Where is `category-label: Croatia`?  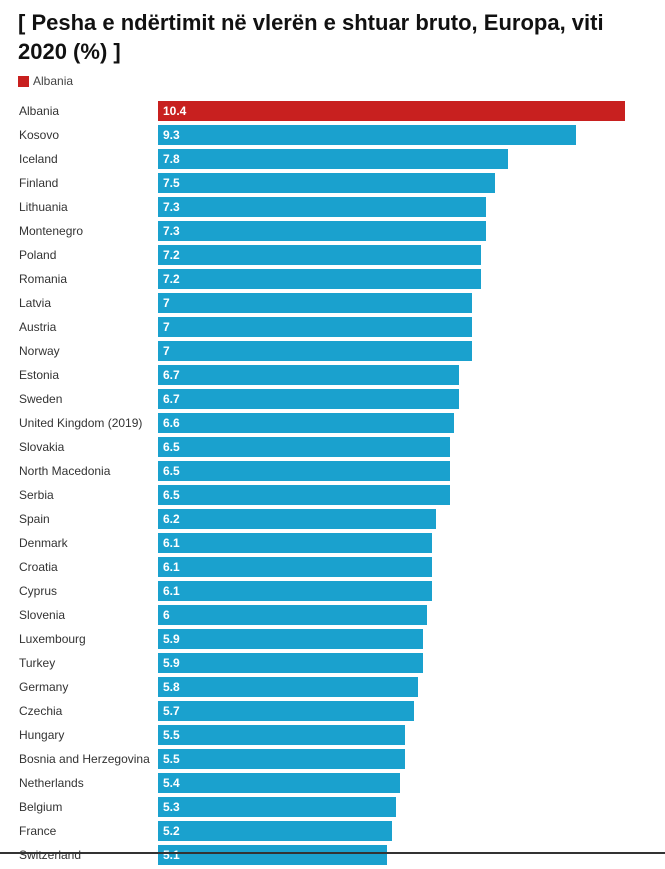
category-label: Croatia is located at coordinates (38, 567).